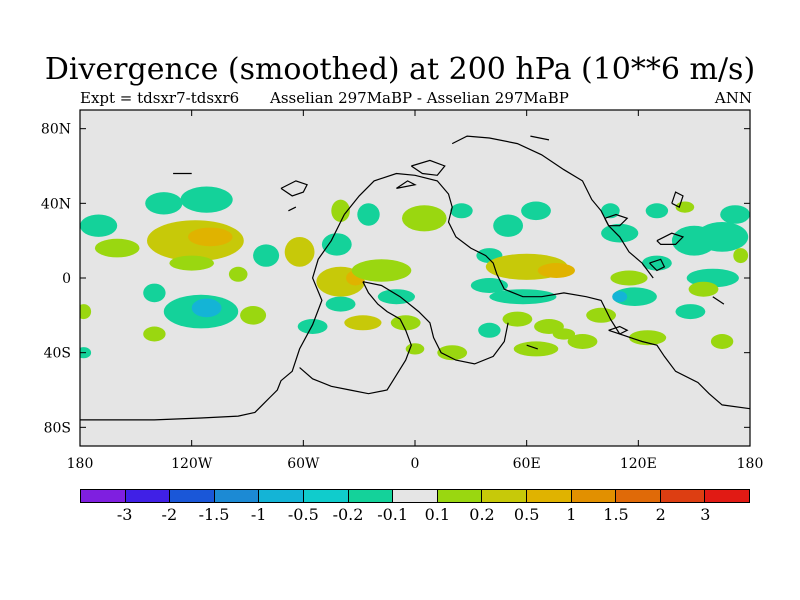 The image size is (800, 600). I want to click on lon-label-1: 120W, so click(192, 464).